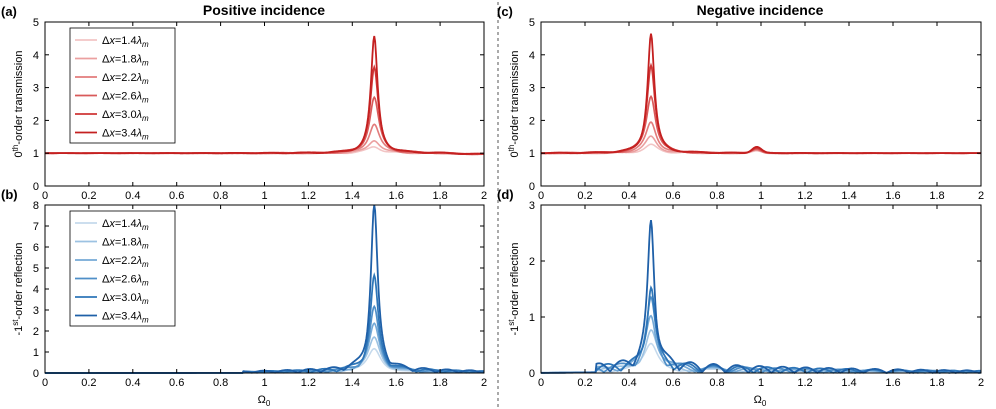  Describe the element at coordinates (18, 104) in the screenshot. I see `y-axis-label-a: 0th-order transmission` at that location.